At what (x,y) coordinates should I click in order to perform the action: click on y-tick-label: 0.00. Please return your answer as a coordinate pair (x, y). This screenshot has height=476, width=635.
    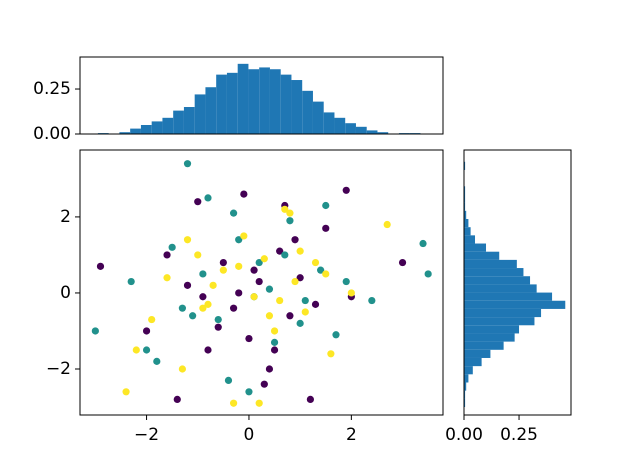
    Looking at the image, I should click on (52, 134).